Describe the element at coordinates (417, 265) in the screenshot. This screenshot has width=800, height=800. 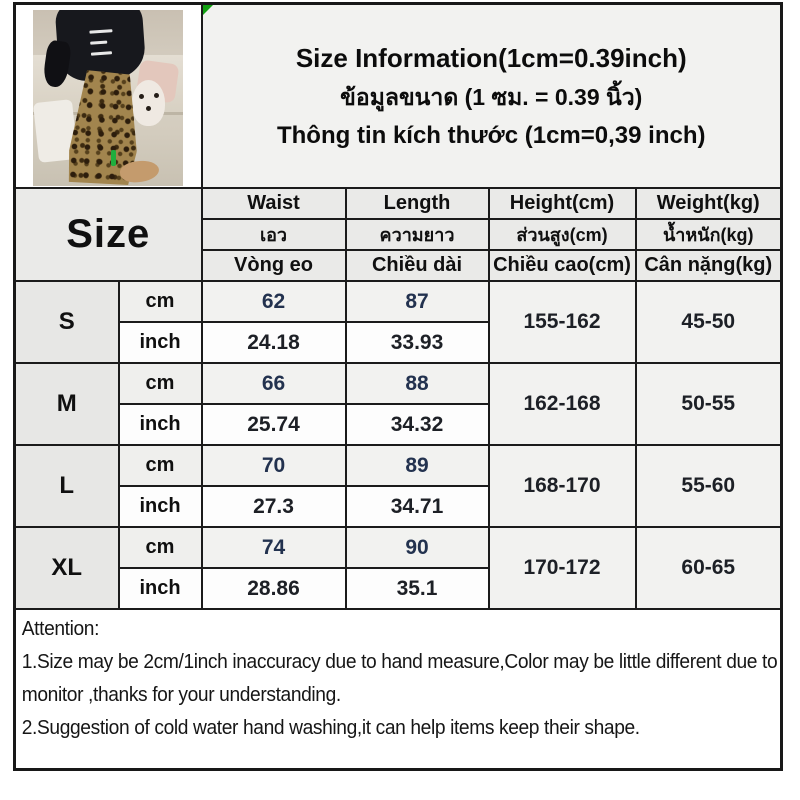
I see `col-header-length-vi: Chiều dài` at that location.